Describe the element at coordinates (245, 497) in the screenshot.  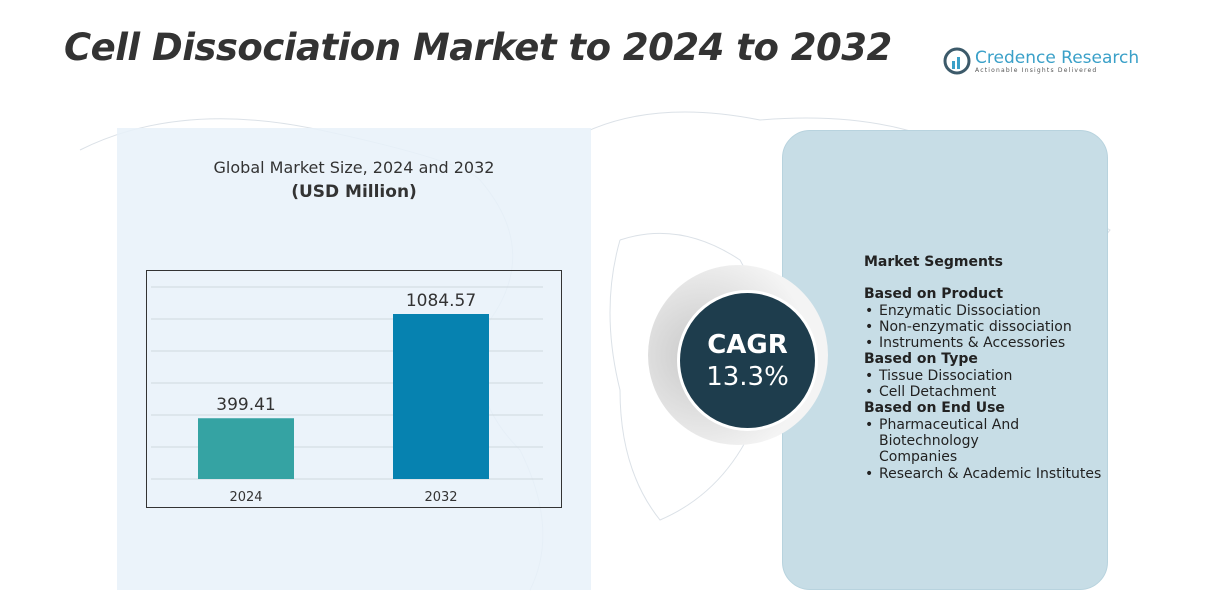
I see `x-tick-label: 2024` at that location.